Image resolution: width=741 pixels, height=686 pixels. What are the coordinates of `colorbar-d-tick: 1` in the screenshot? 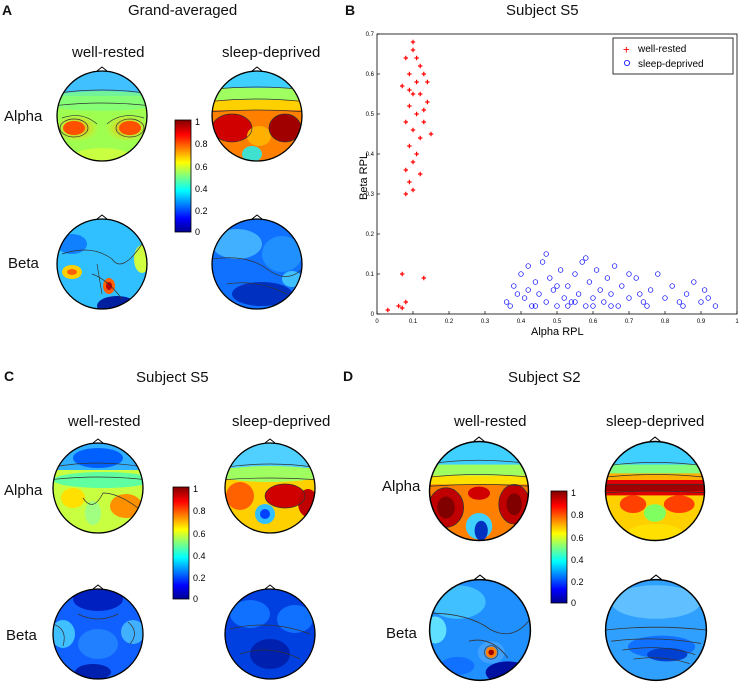 It's located at (573, 493).